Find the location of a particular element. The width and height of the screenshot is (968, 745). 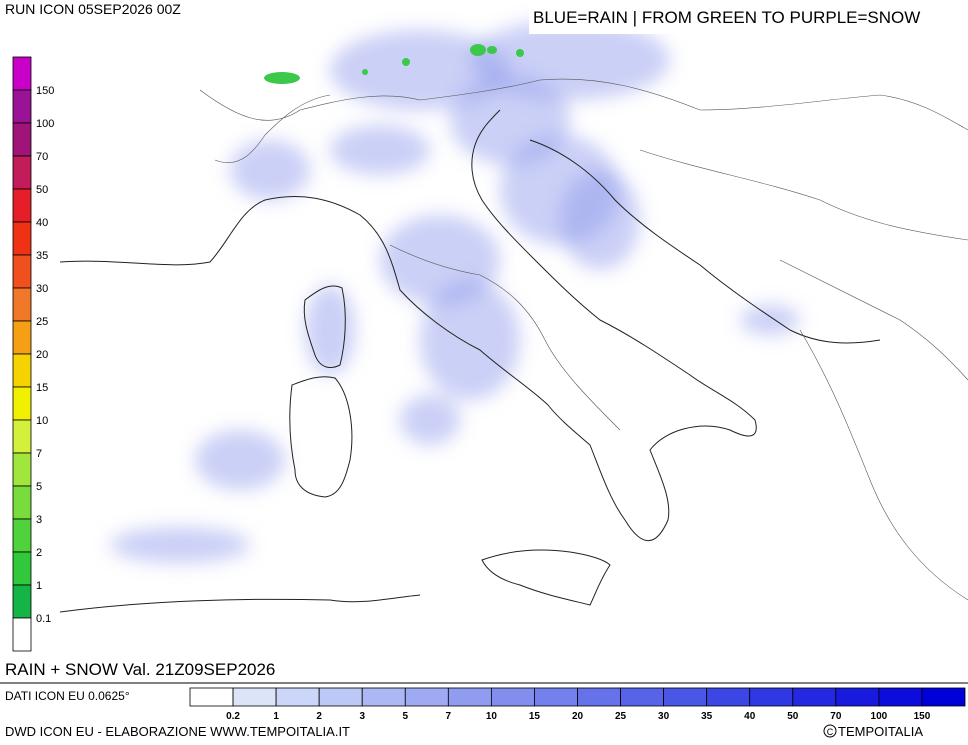

rain-label: 70 is located at coordinates (836, 716).